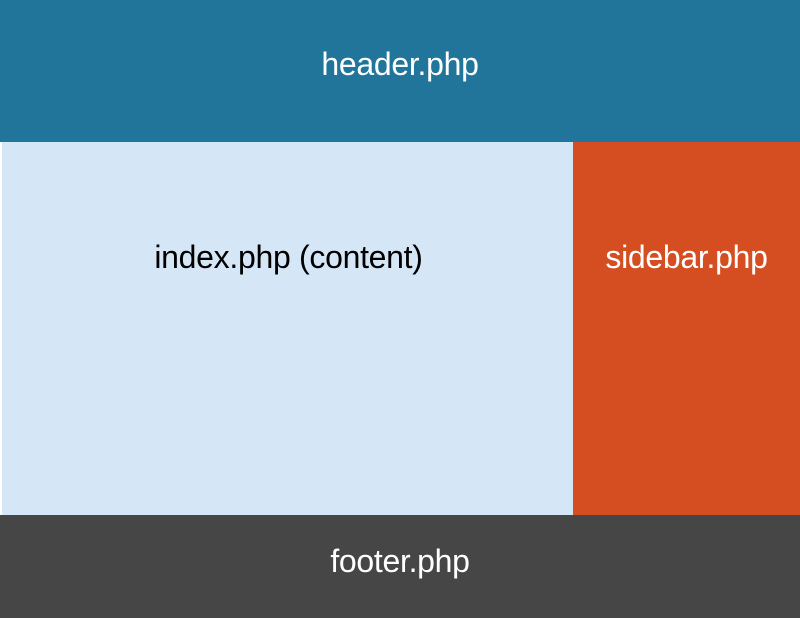  I want to click on footer-label: footer.php, so click(400, 561).